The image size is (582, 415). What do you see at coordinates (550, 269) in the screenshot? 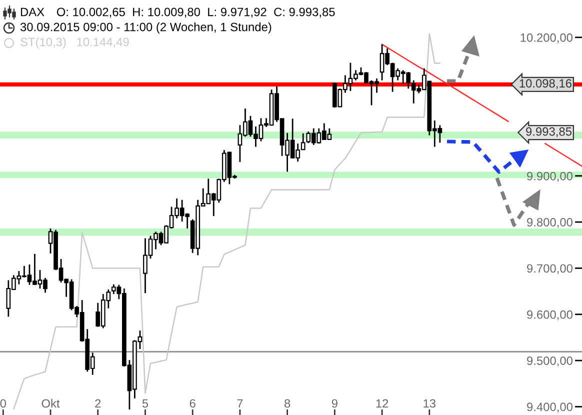
I see `y-tick-label: 9.700,00` at bounding box center [550, 269].